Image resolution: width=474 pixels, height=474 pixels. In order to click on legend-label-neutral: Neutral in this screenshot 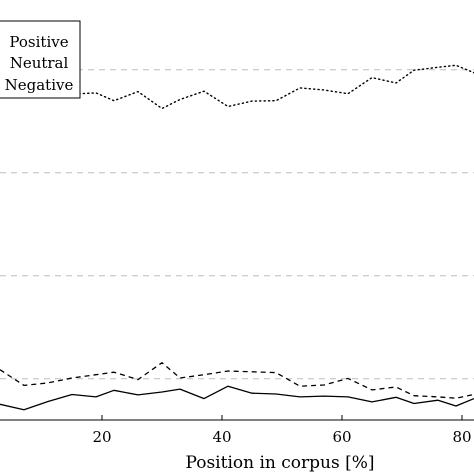, I will do `click(39, 63)`.